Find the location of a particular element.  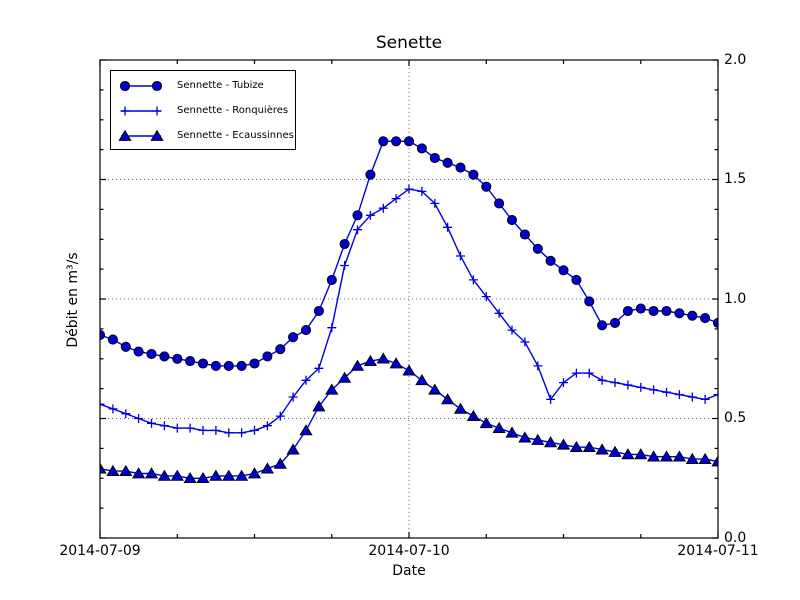

legend-item-ronquieres: Sennette - Ronquières is located at coordinates (203, 110).